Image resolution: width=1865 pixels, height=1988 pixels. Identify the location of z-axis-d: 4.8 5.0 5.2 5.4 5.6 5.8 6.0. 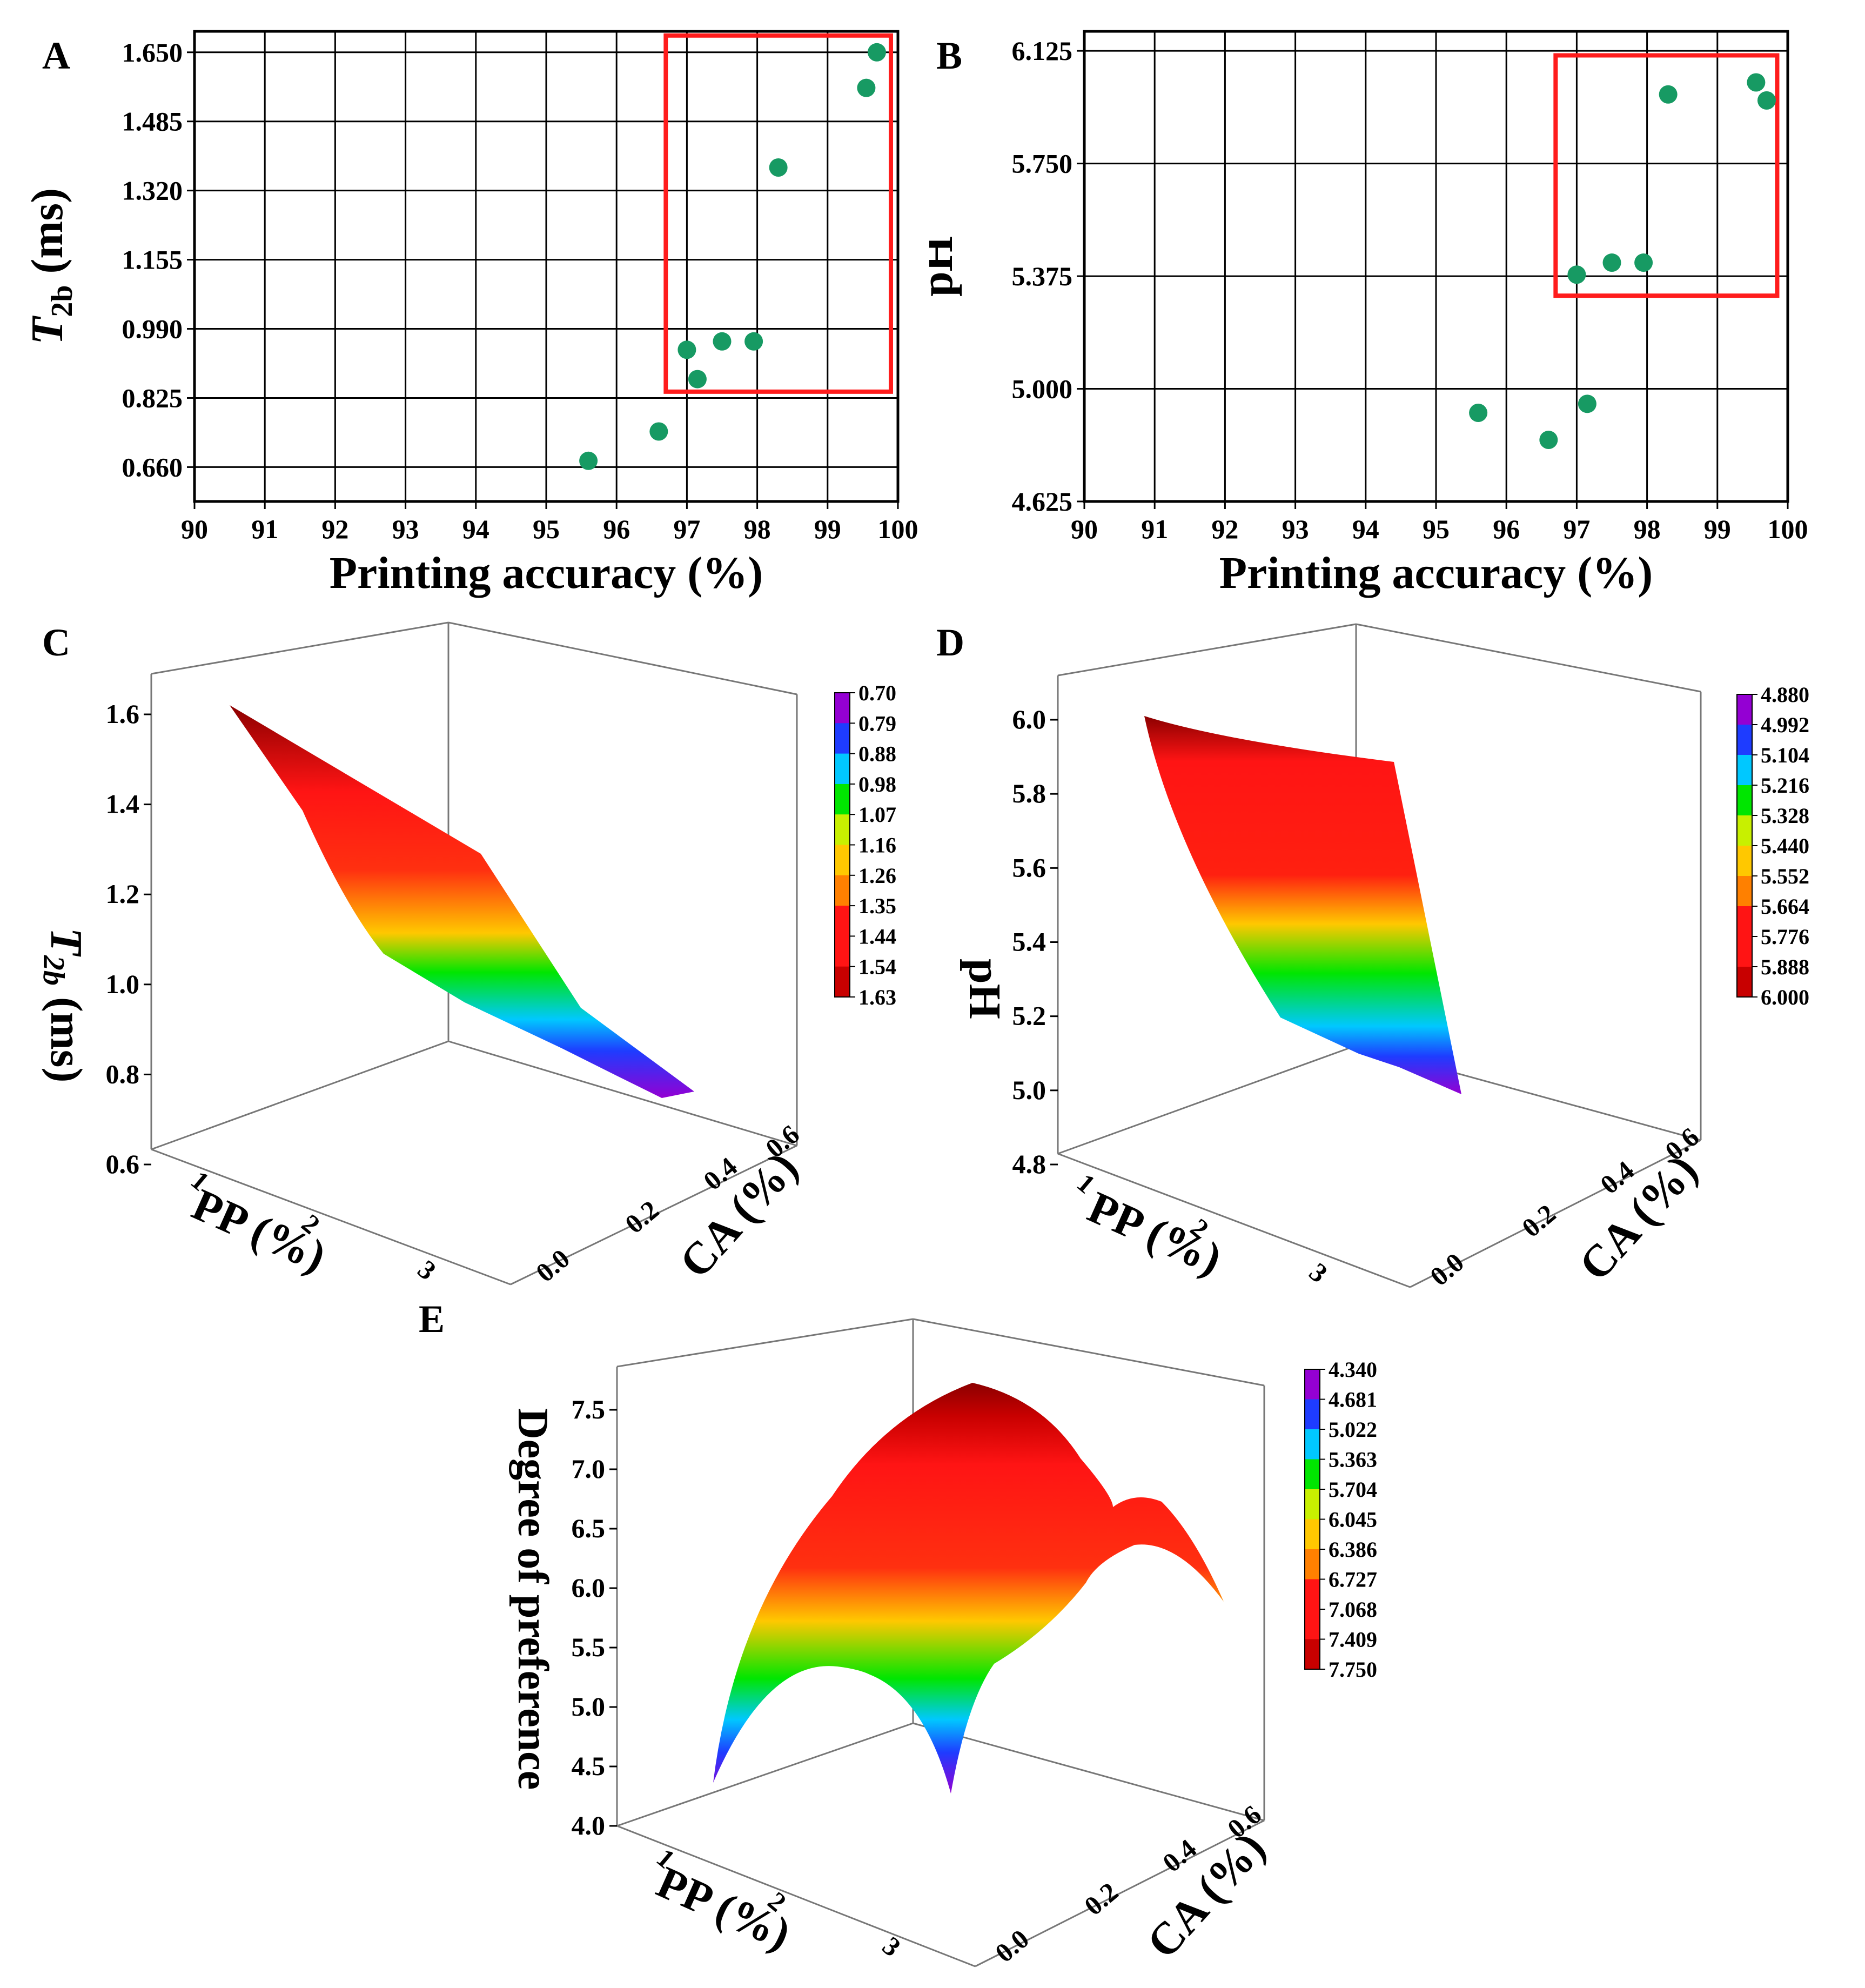
(1035, 941).